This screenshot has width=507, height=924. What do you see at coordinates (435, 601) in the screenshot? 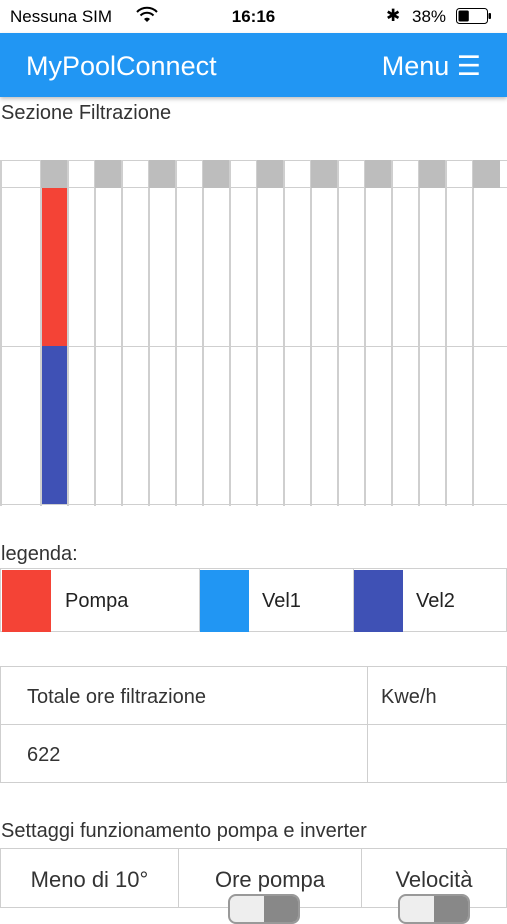
I see `legend-label-vel2: Vel2` at bounding box center [435, 601].